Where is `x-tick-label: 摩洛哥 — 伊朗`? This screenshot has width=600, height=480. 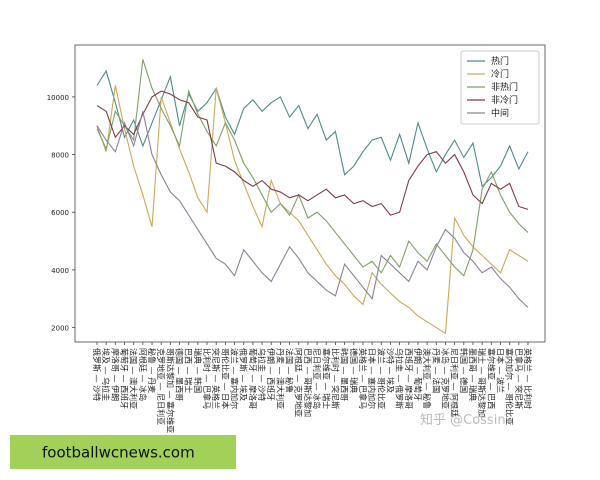
x-tick-label: 摩洛哥 — 伊朗 is located at coordinates (115, 374).